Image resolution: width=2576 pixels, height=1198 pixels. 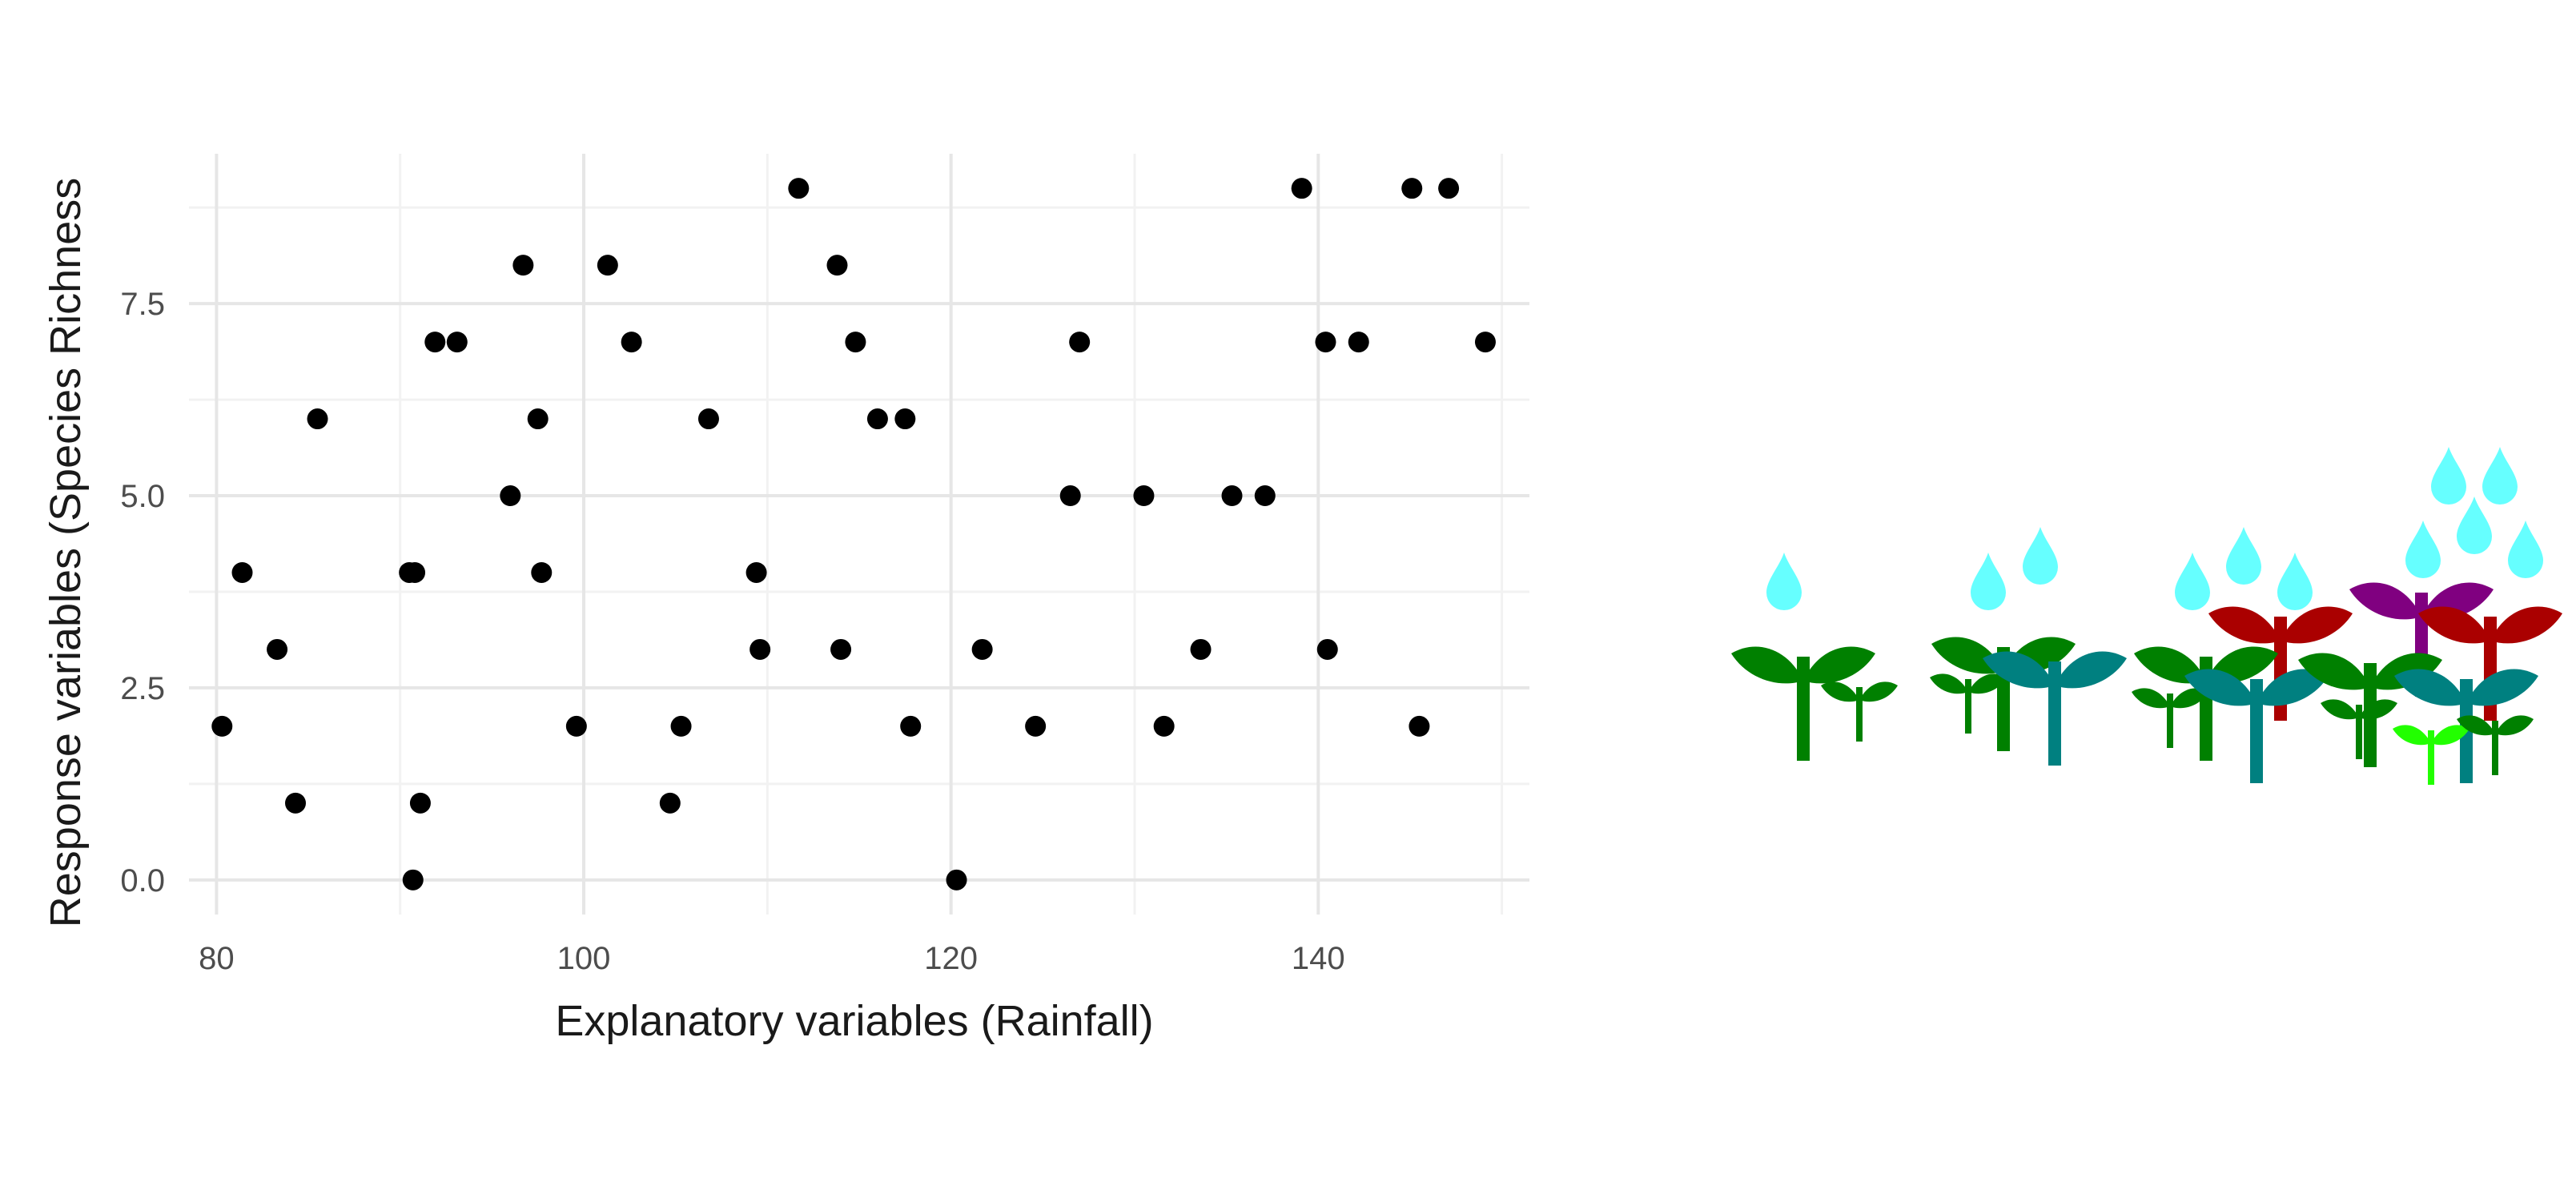 I want to click on x-axis-ticks: 80 100 120 140, so click(x=772, y=958).